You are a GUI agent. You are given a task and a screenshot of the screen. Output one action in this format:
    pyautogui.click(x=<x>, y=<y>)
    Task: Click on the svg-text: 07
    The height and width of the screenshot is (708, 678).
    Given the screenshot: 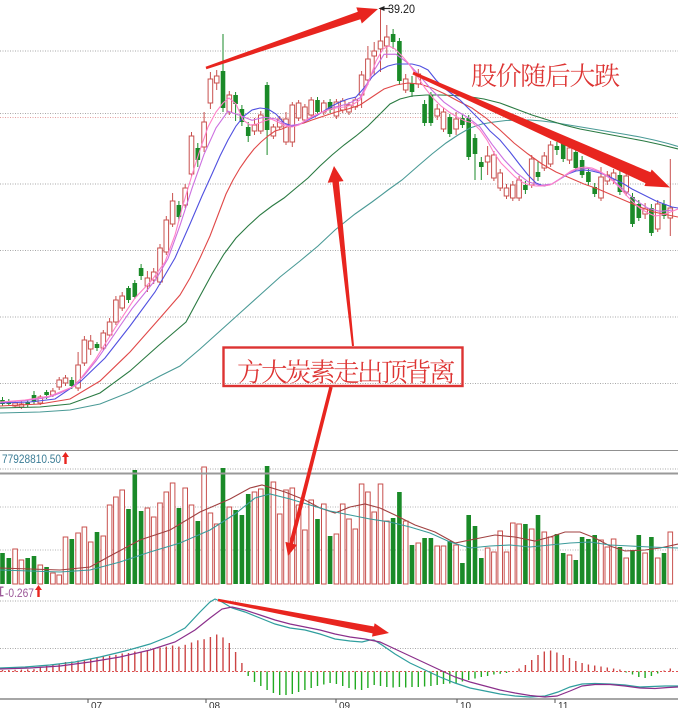 What is the action you would take?
    pyautogui.click(x=97, y=704)
    